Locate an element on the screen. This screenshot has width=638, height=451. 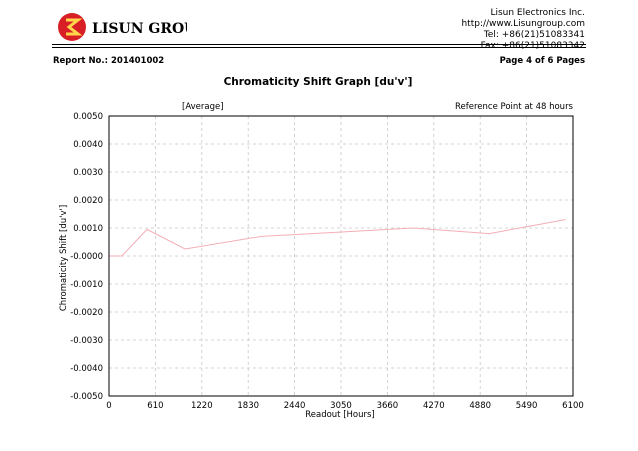
x-tick-label: 5490 is located at coordinates (527, 406).